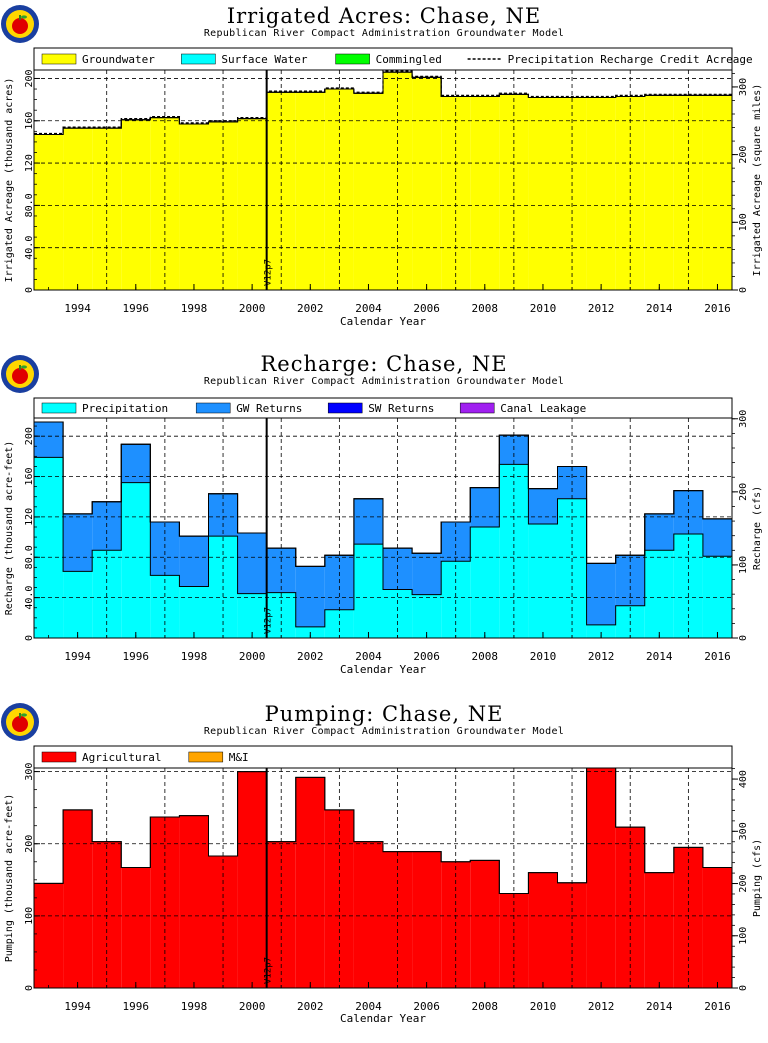  I want to click on y-axis-title: Irrigated Acreage (thousand acres), so click(9, 180).